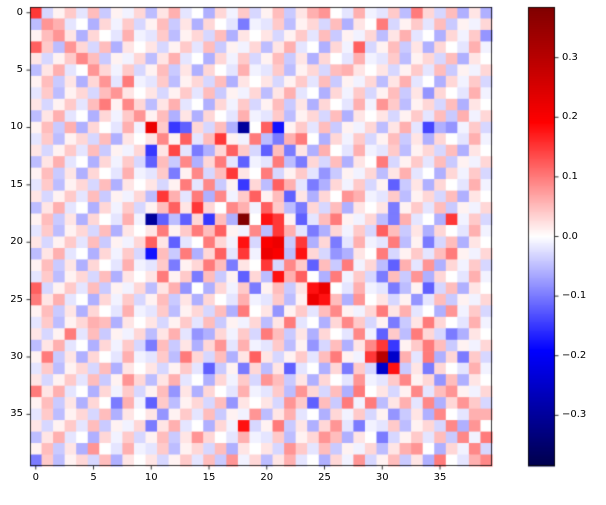  I want to click on y-tick-label: 5, so click(19, 70).